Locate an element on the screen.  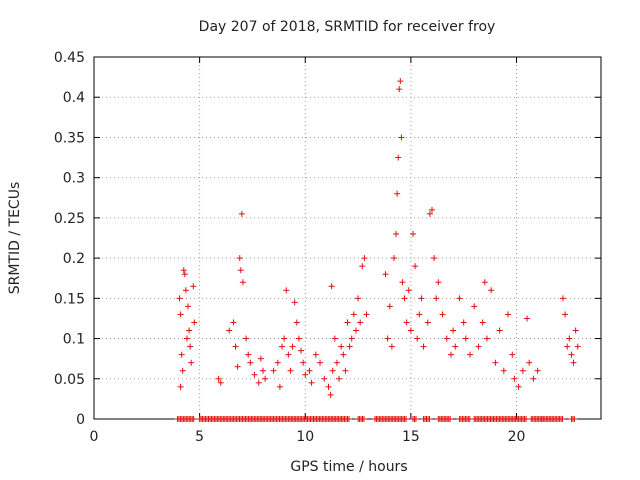
y-tick-label: 0.3 is located at coordinates (74, 179).